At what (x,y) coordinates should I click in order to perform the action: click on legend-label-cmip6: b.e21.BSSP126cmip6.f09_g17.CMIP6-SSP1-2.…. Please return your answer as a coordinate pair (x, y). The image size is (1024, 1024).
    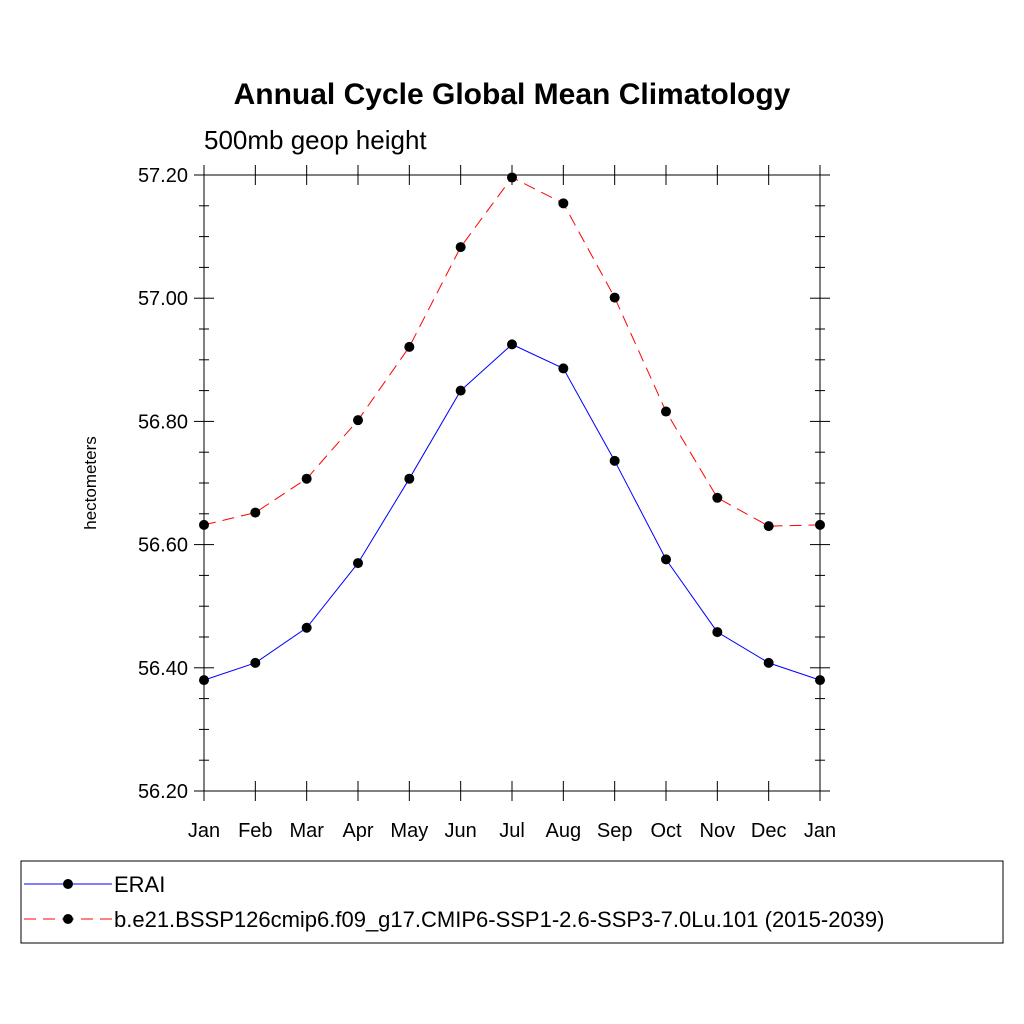
    Looking at the image, I should click on (499, 919).